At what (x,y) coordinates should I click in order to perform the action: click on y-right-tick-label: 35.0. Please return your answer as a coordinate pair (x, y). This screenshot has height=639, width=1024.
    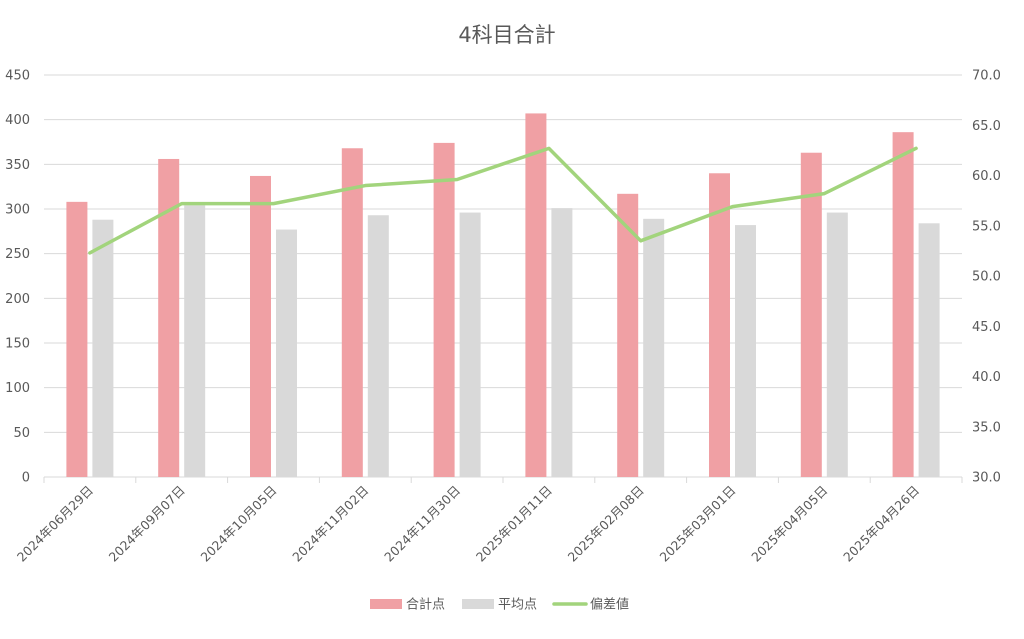
    Looking at the image, I should click on (986, 427).